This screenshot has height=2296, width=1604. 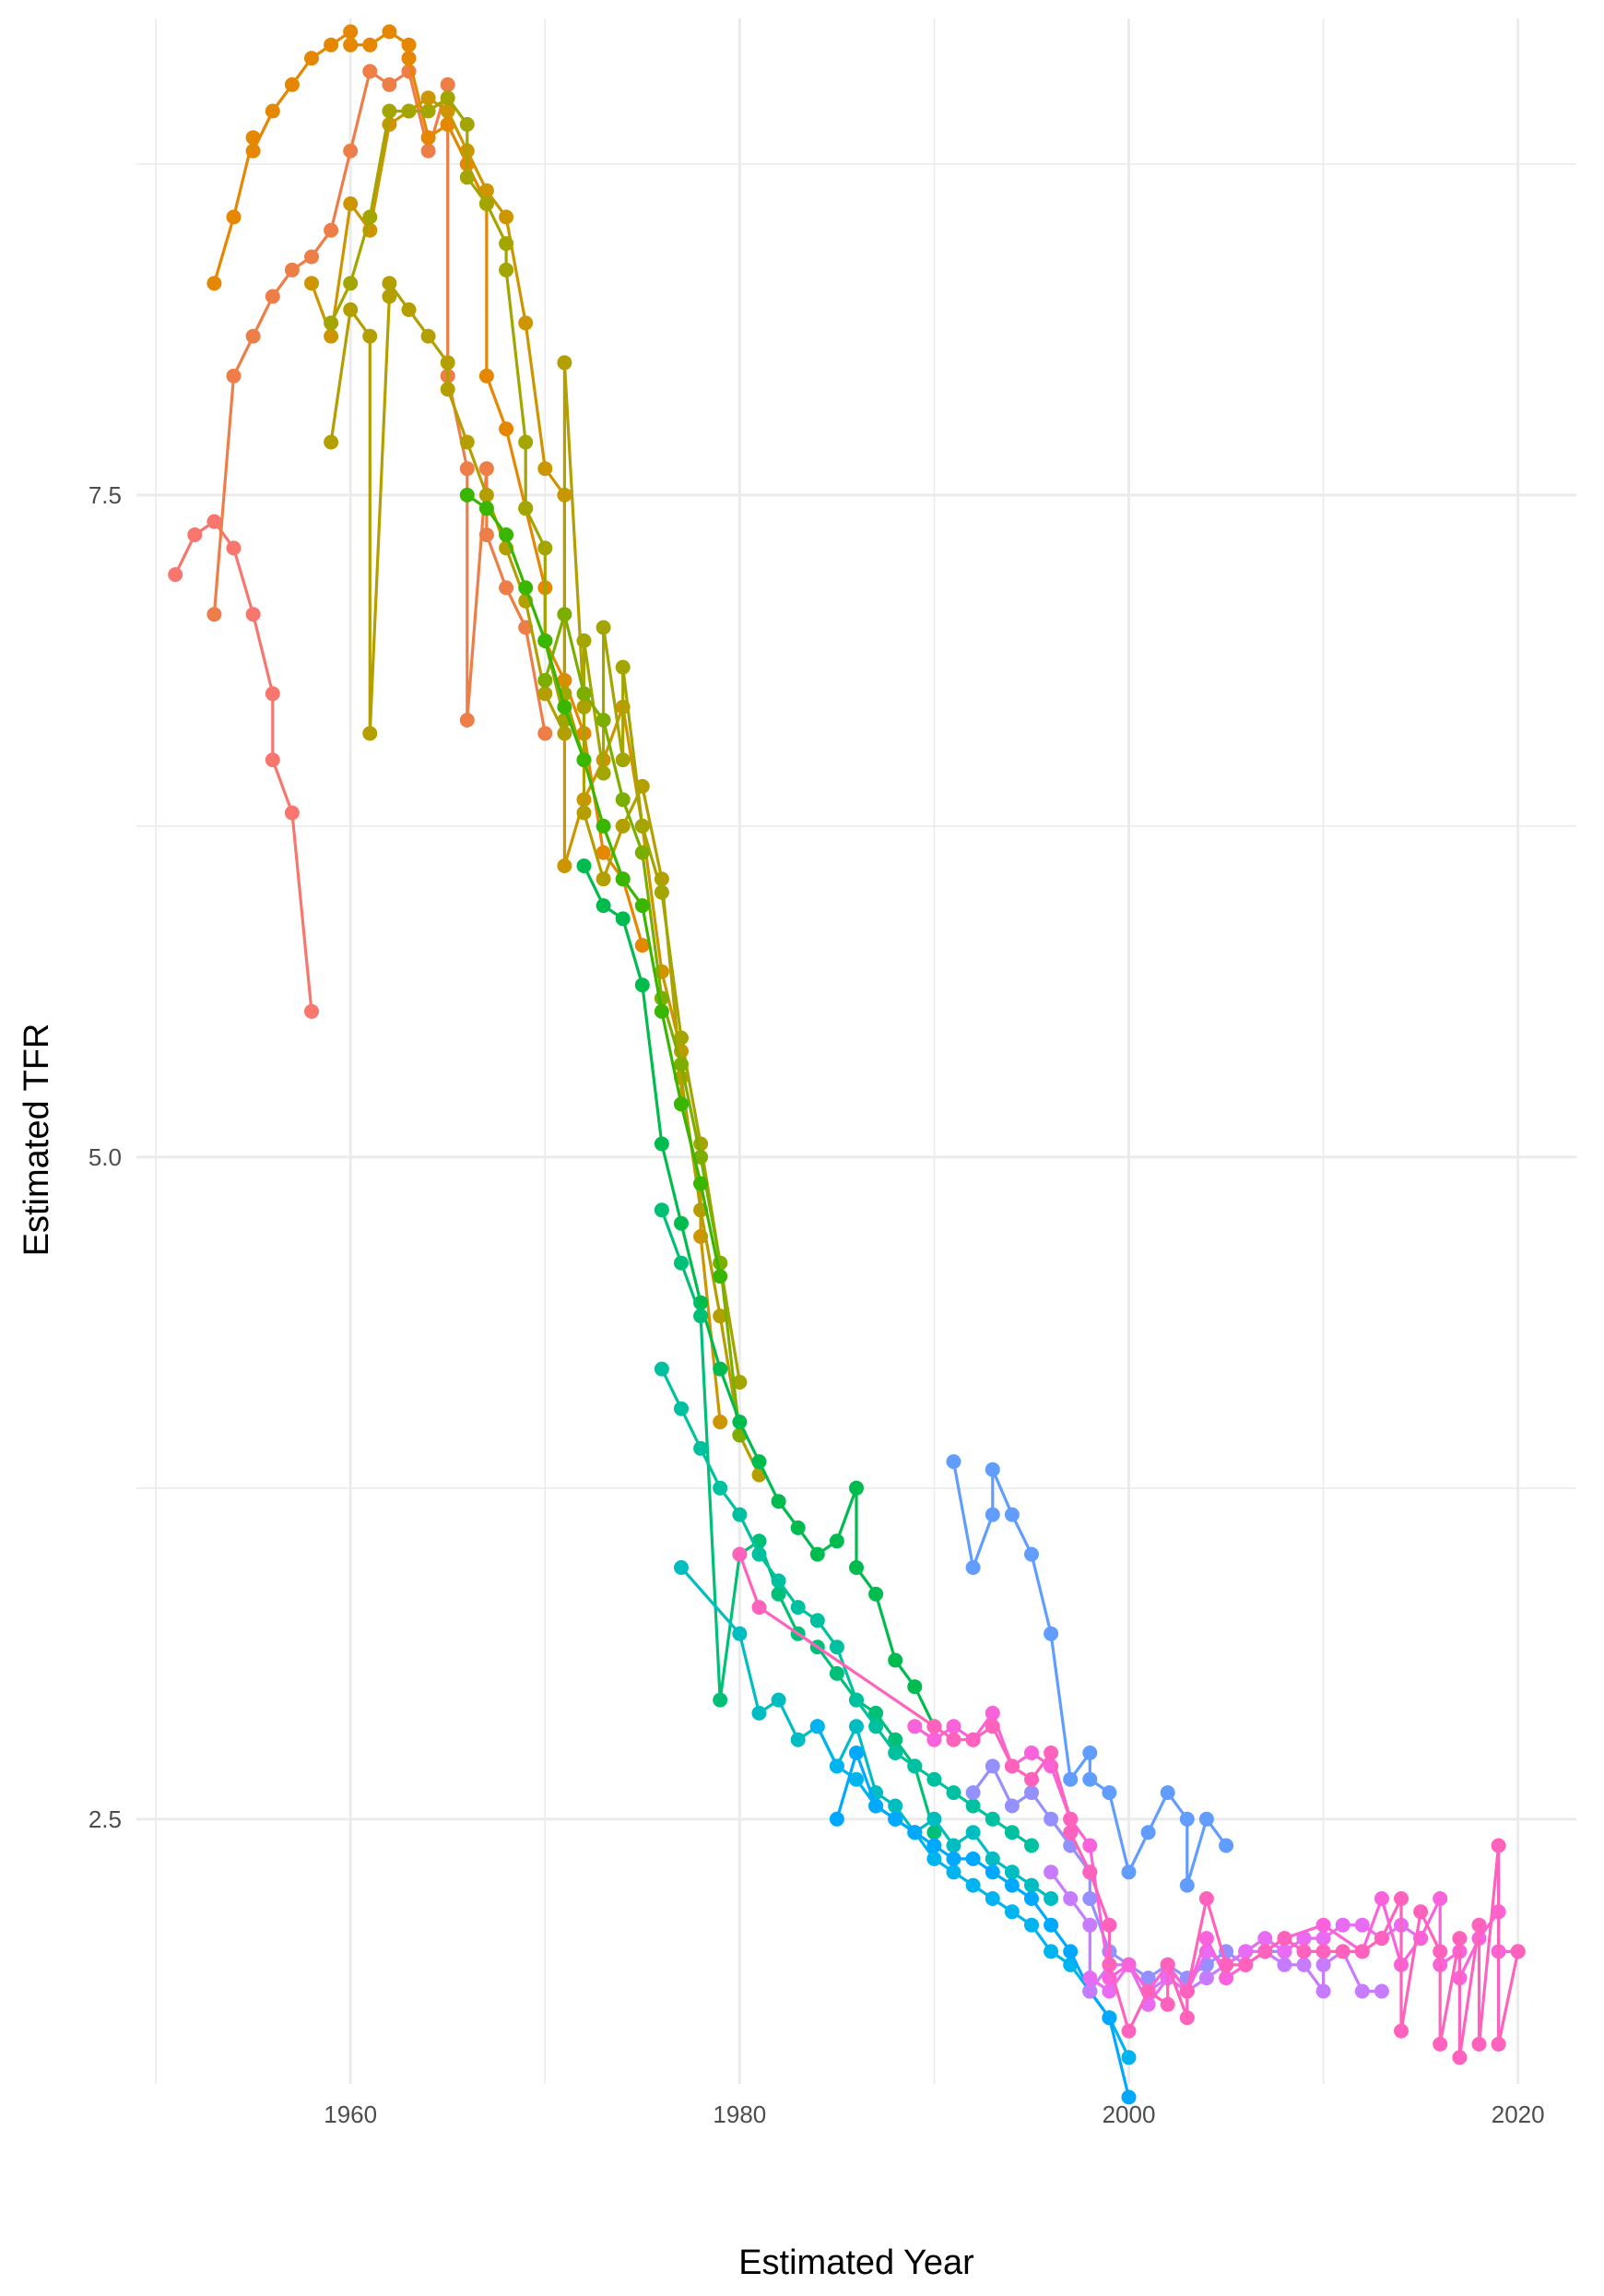 What do you see at coordinates (105, 1157) in the screenshot?
I see `y-tick-label: 5.0` at bounding box center [105, 1157].